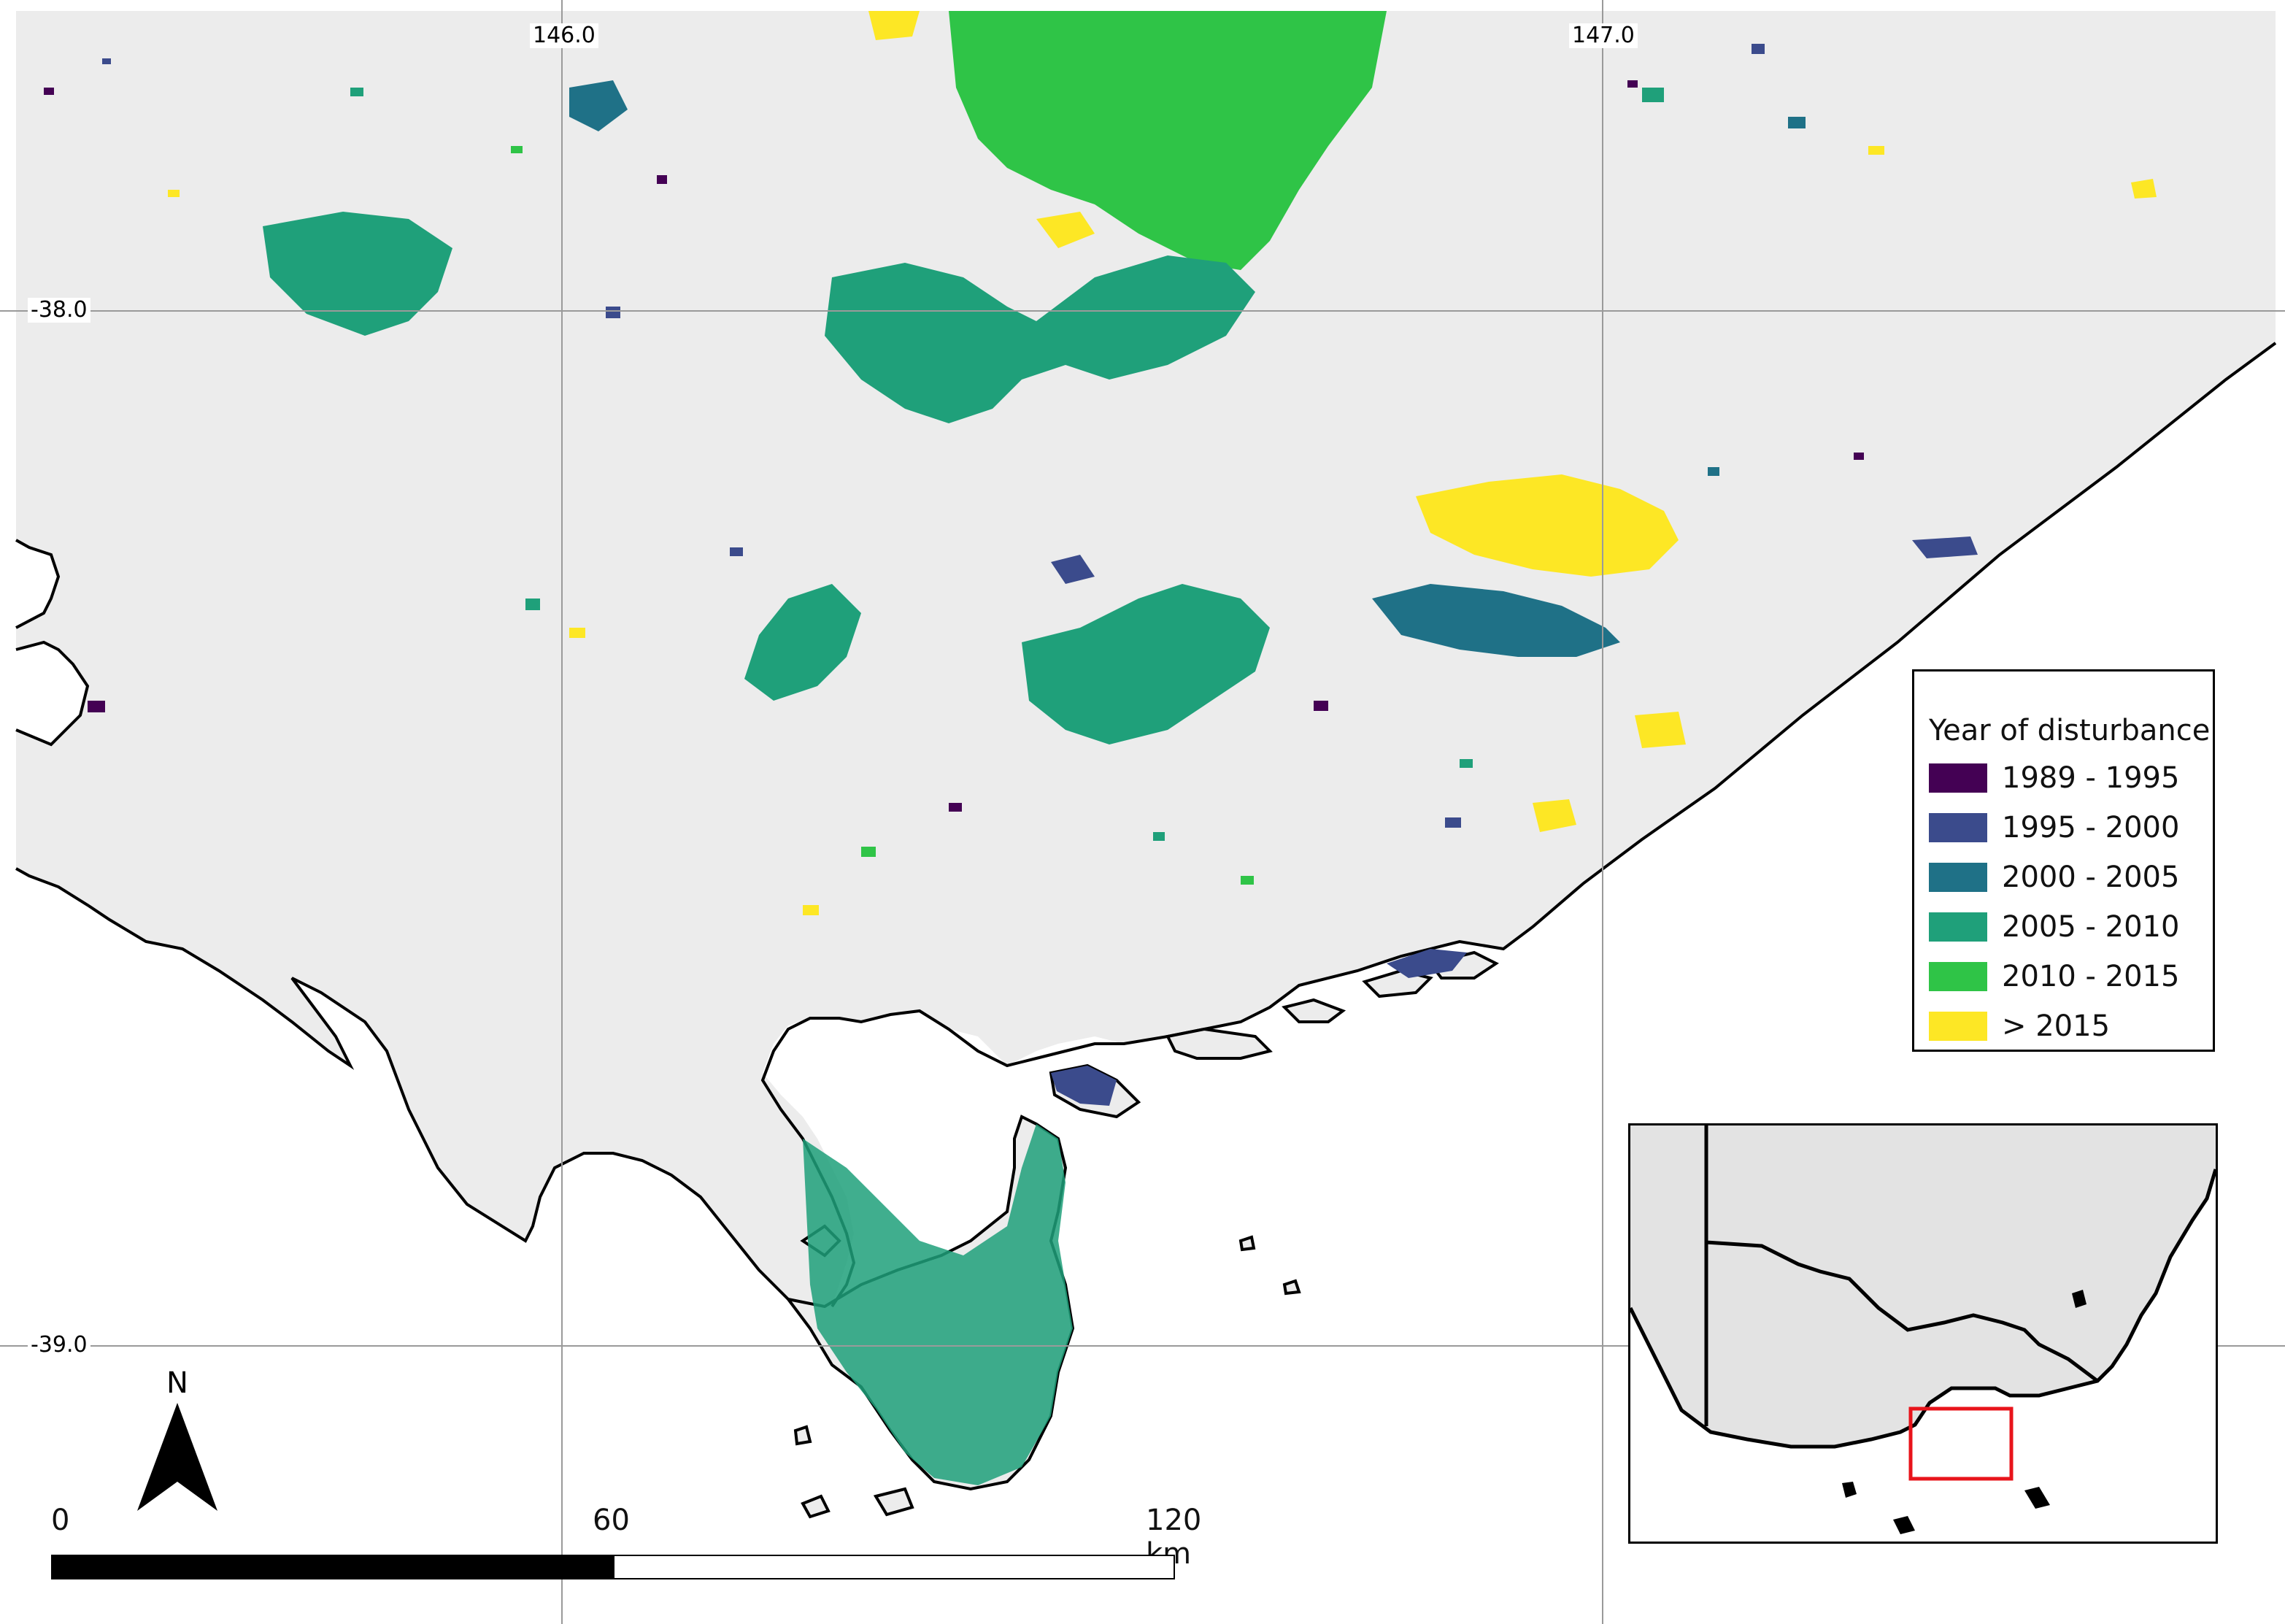 This screenshot has height=1624, width=2285. What do you see at coordinates (626, 1540) in the screenshot?
I see `scale-bar: 0 60 120 km` at bounding box center [626, 1540].